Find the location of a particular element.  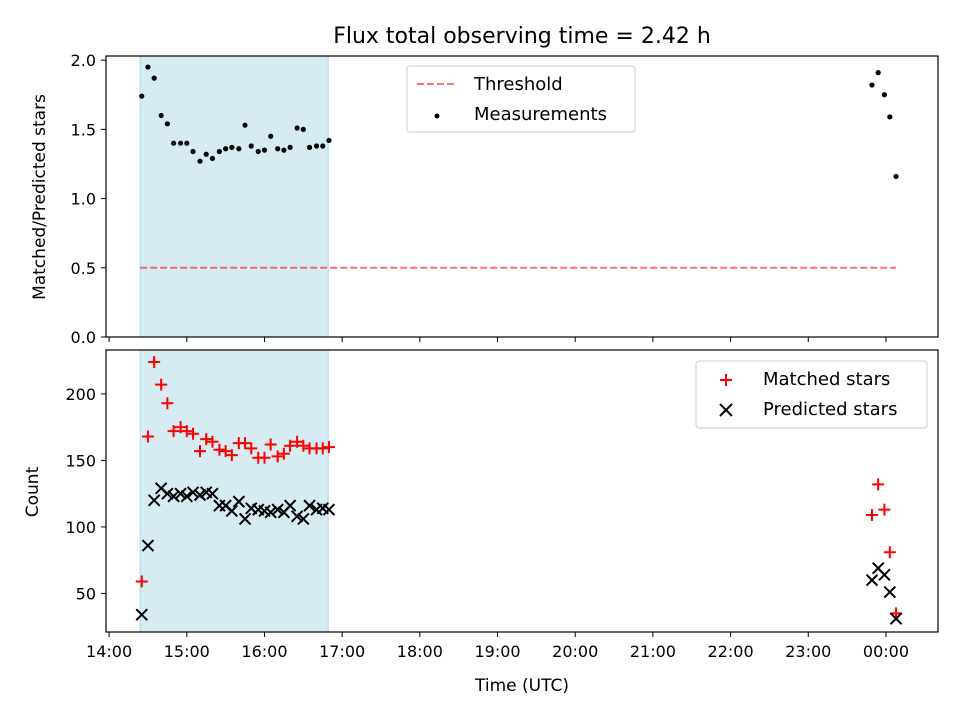

y-tick-label: 0.0 is located at coordinates (83, 337).